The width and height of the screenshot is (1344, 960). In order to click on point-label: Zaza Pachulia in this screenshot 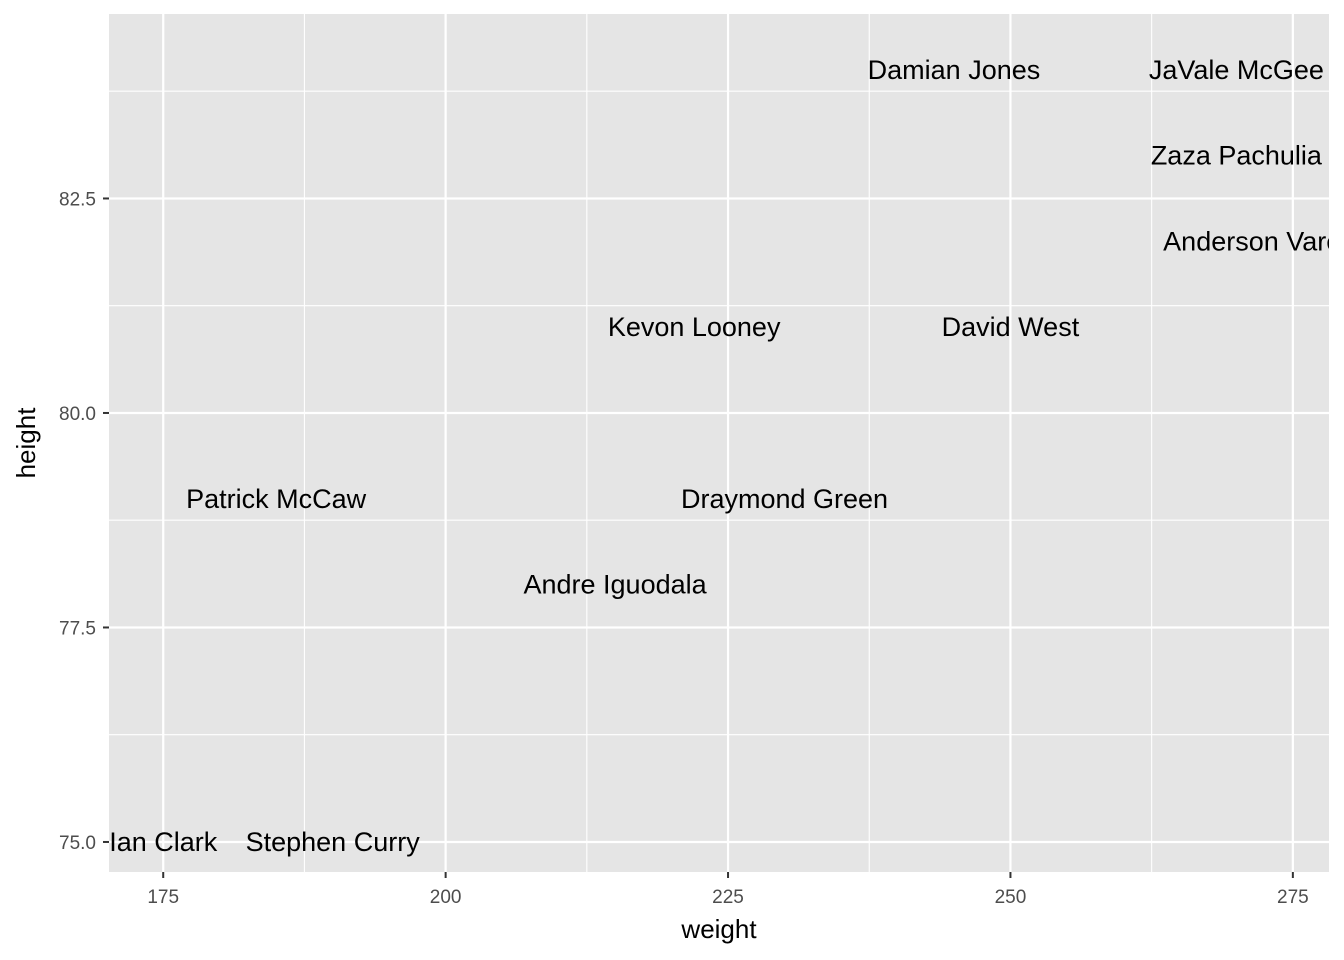, I will do `click(1237, 156)`.